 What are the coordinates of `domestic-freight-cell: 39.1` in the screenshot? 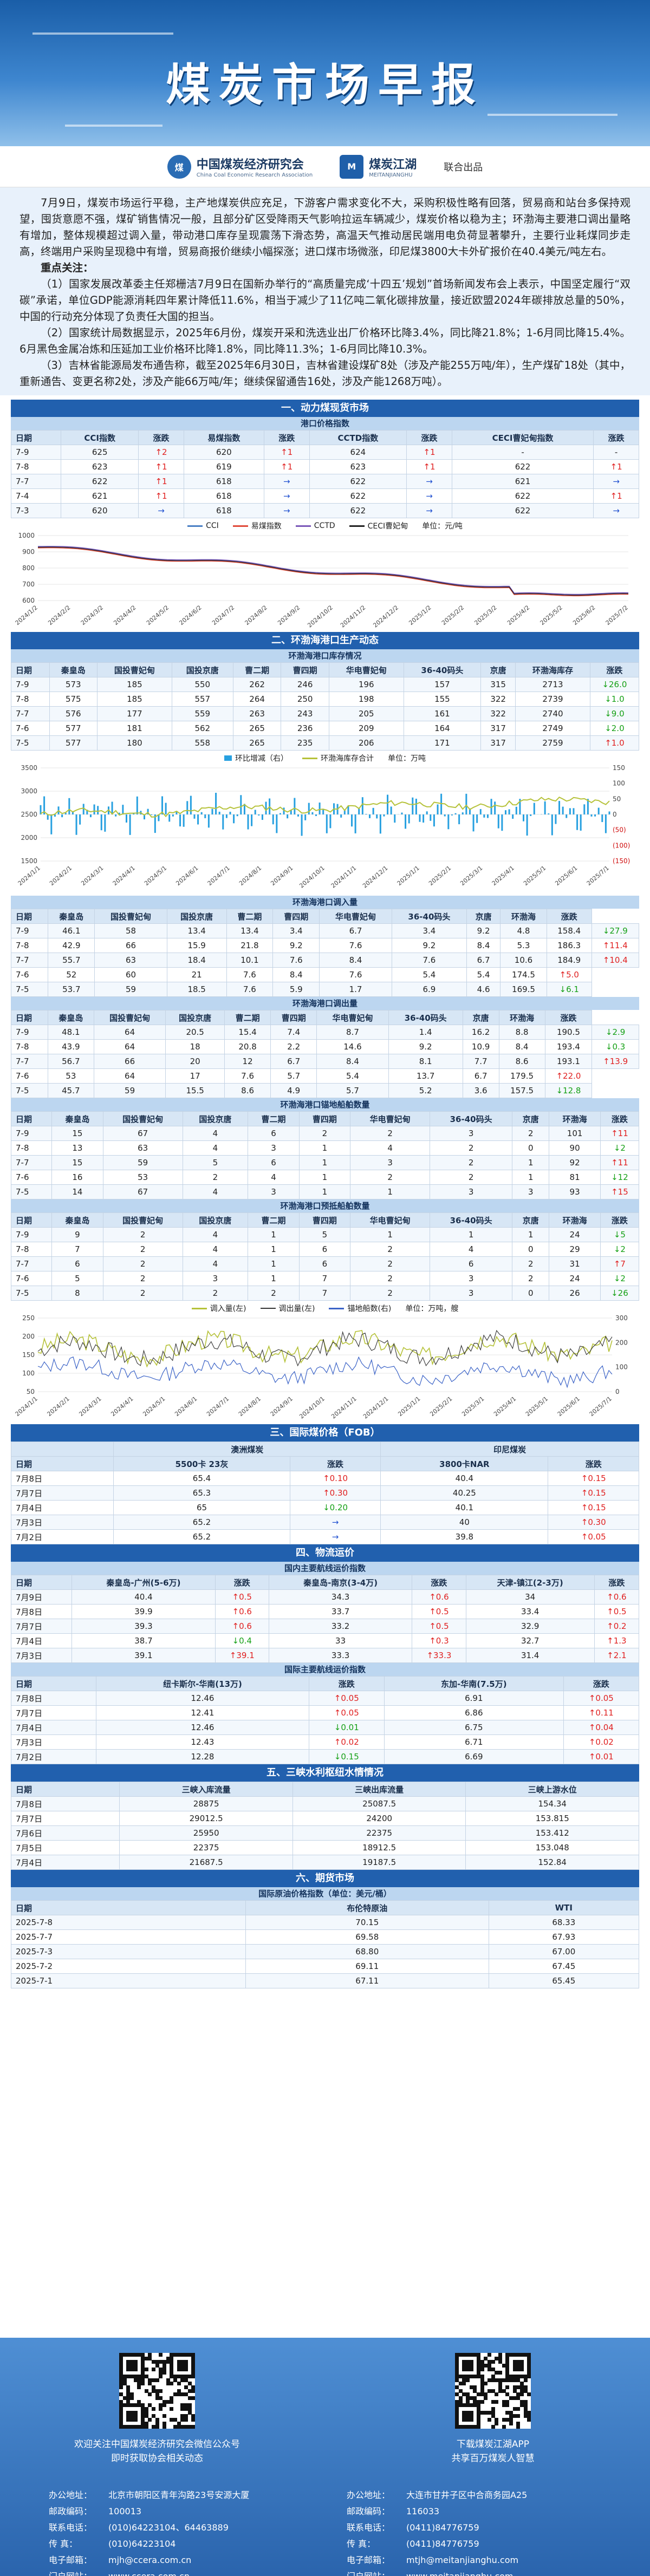 It's located at (144, 1655).